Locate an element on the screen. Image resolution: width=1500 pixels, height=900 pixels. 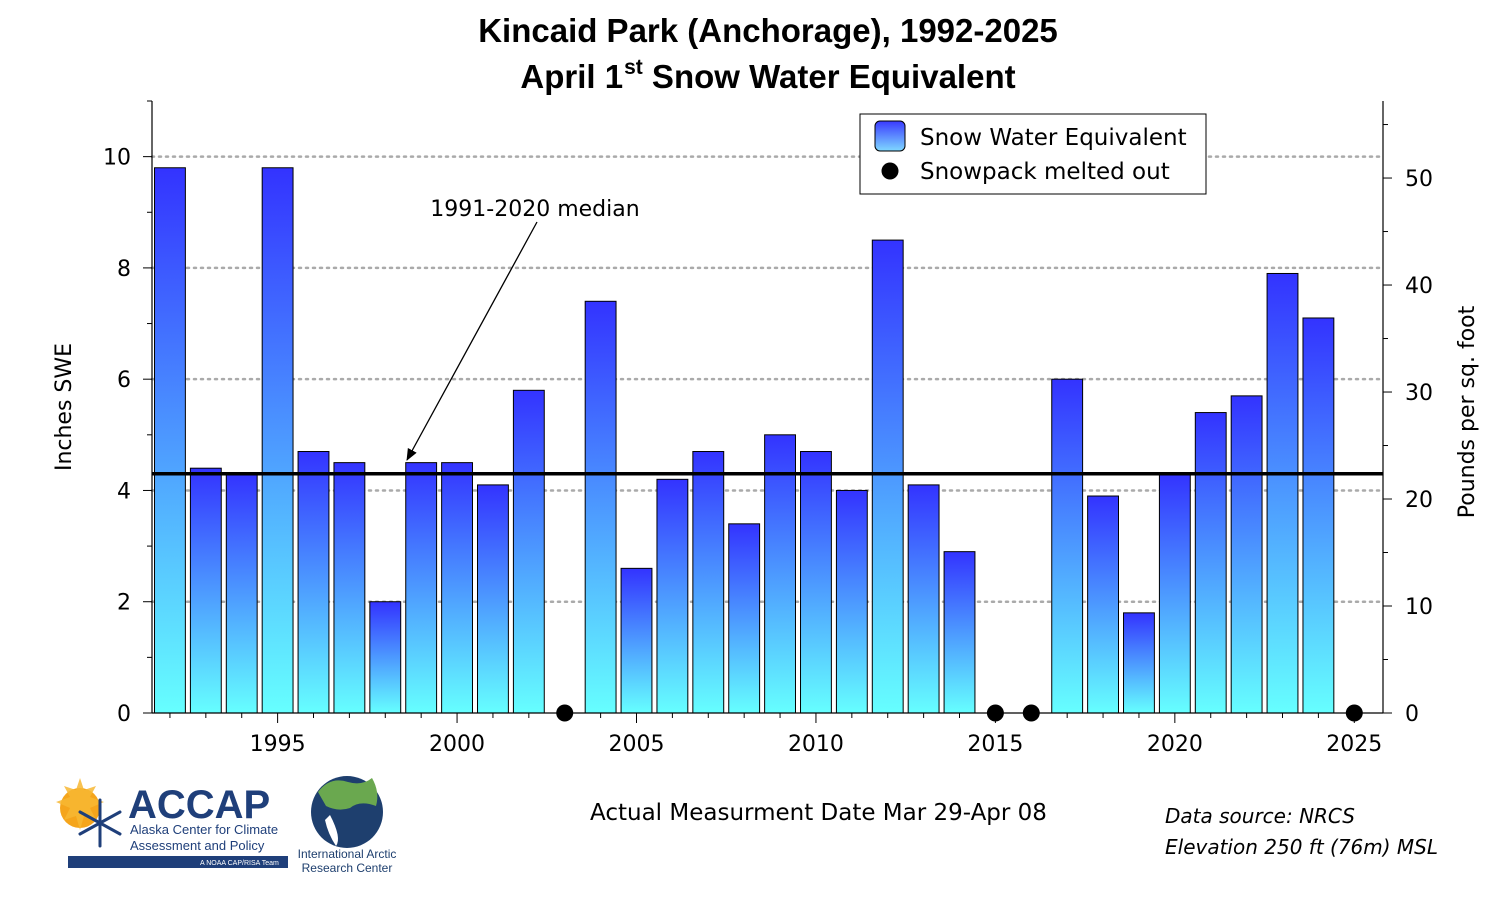
x-tick-label: 2025 is located at coordinates (1354, 744).